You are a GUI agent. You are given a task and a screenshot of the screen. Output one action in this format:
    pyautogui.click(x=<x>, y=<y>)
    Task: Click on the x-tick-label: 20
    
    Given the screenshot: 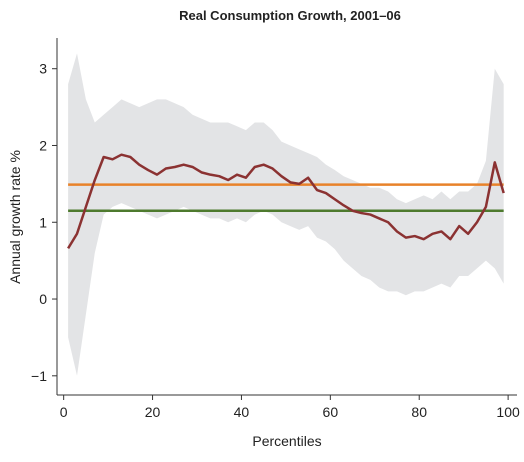 What is the action you would take?
    pyautogui.click(x=153, y=412)
    